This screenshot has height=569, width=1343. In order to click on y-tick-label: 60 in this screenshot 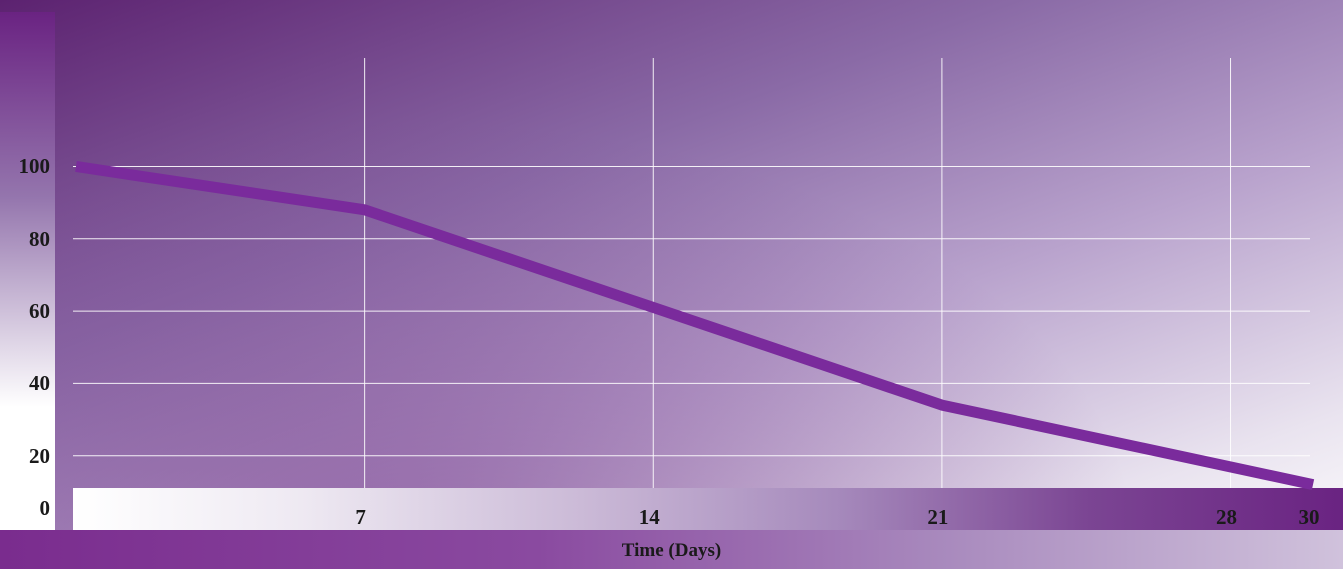, I will do `click(39, 311)`.